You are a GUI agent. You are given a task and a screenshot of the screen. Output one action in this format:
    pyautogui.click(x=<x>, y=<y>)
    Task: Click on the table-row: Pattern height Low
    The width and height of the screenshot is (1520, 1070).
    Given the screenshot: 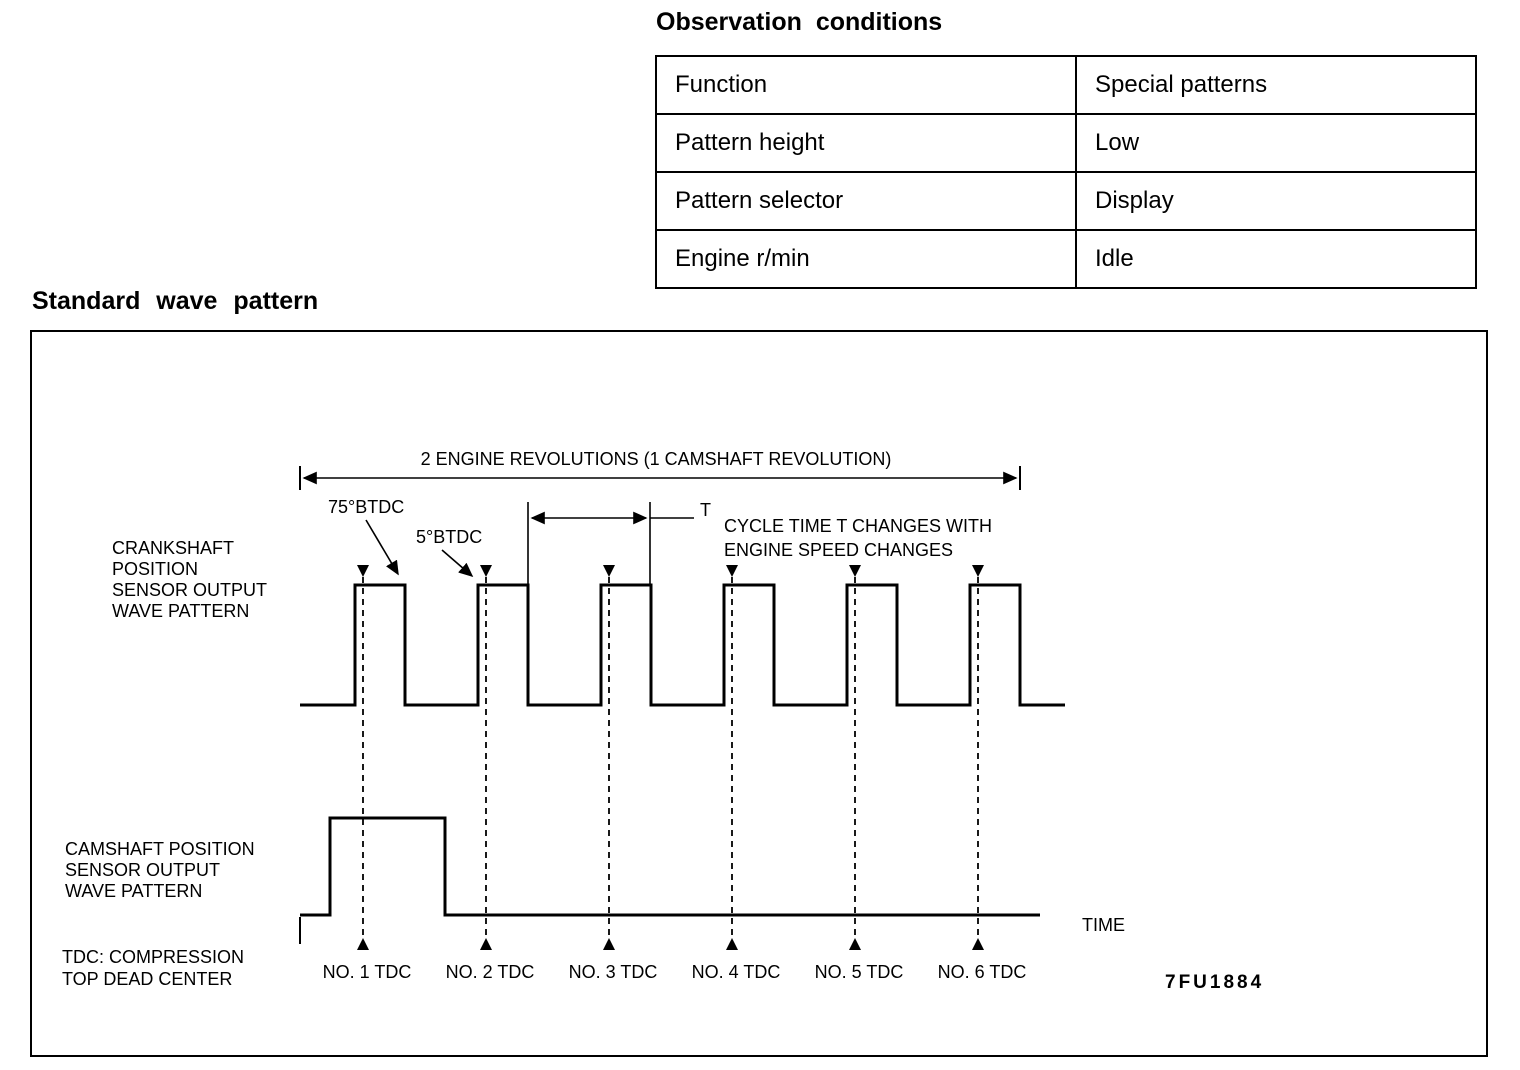 What is the action you would take?
    pyautogui.click(x=1066, y=143)
    